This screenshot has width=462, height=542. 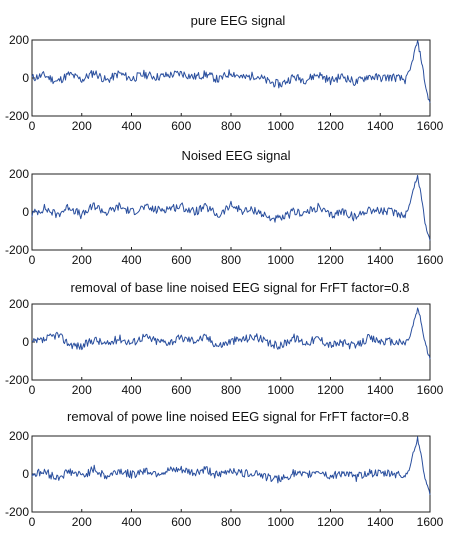 What do you see at coordinates (235, 155) in the screenshot?
I see `chart-title-2: Noised EEG signal` at bounding box center [235, 155].